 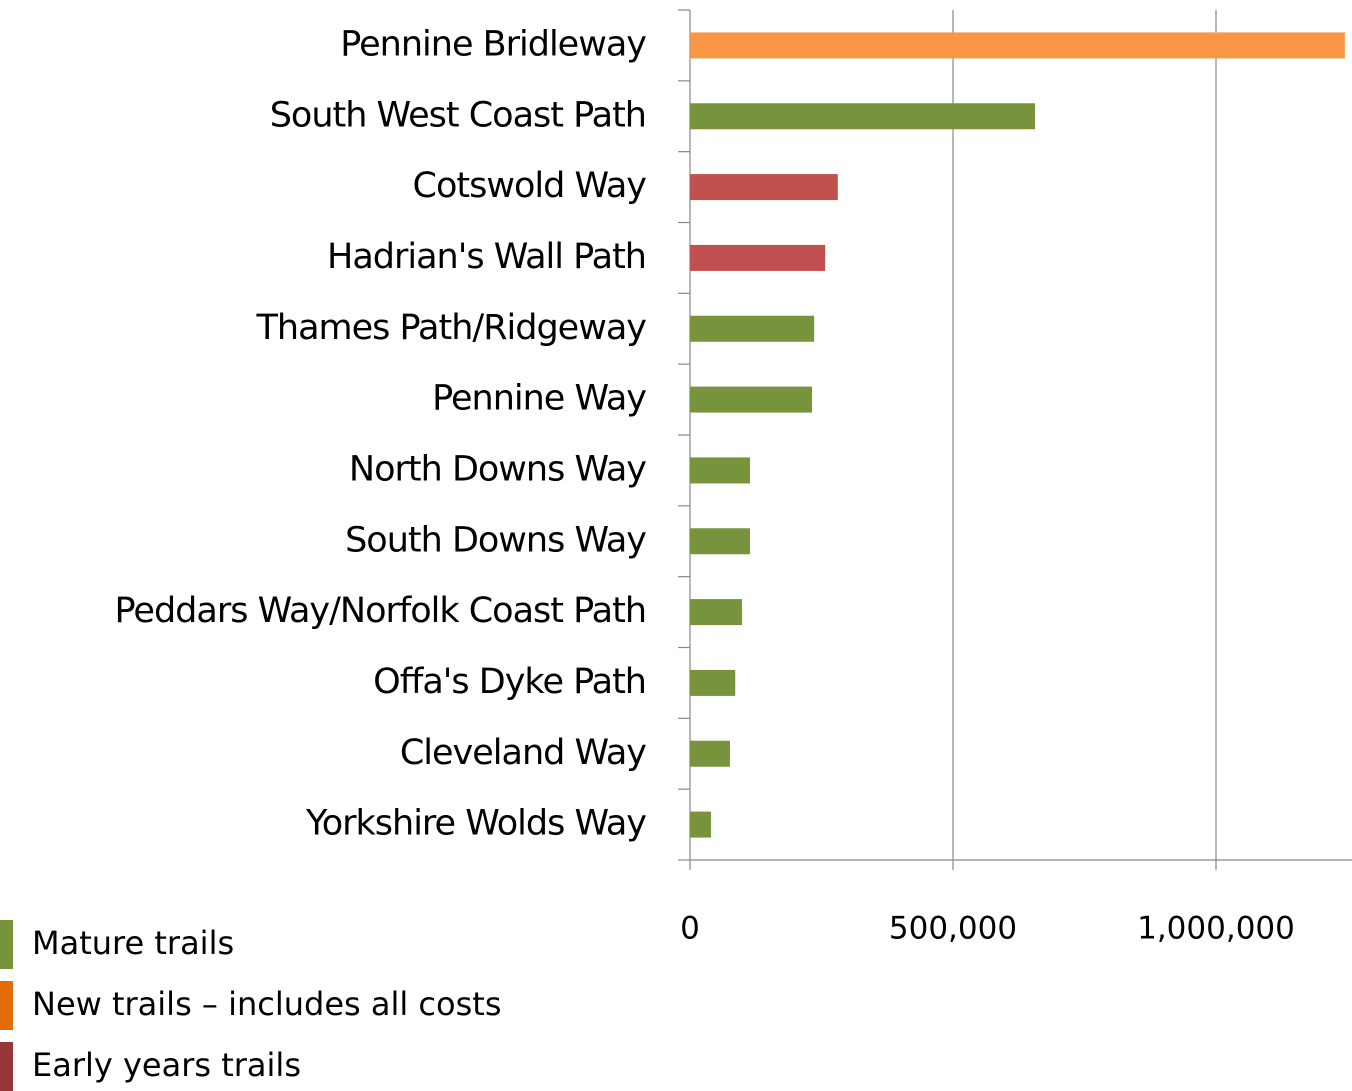 What do you see at coordinates (133, 943) in the screenshot?
I see `legend-label: Mature trails` at bounding box center [133, 943].